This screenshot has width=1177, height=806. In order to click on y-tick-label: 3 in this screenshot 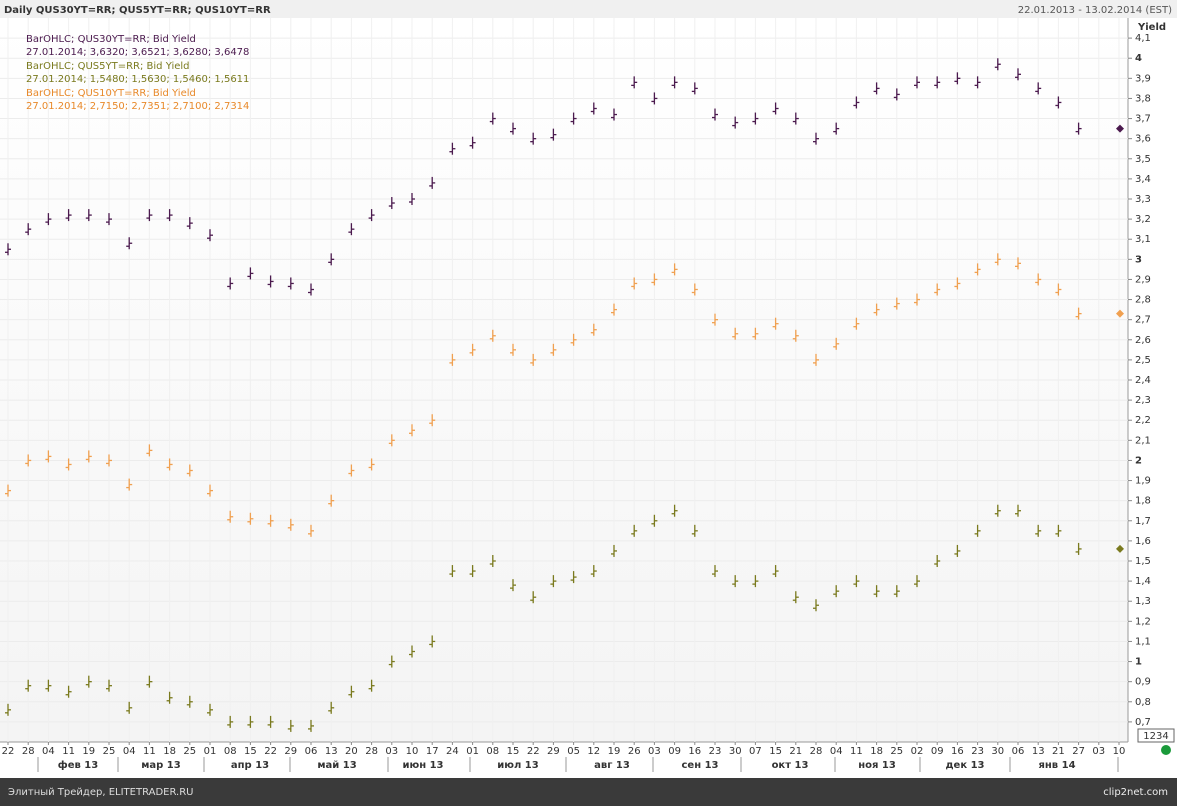, I will do `click(1138, 259)`.